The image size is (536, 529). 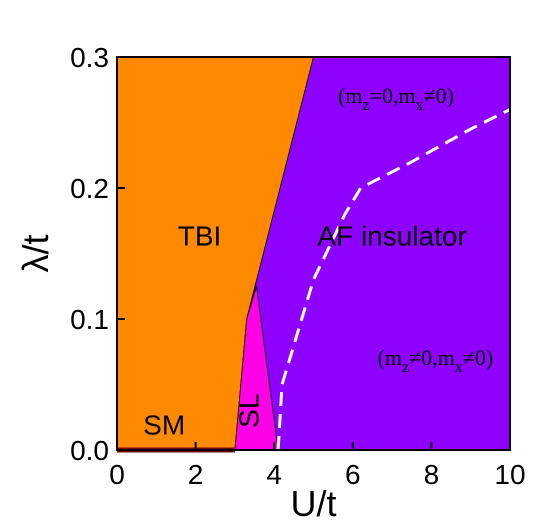 I want to click on annotation-sm-label: SM, so click(x=164, y=424).